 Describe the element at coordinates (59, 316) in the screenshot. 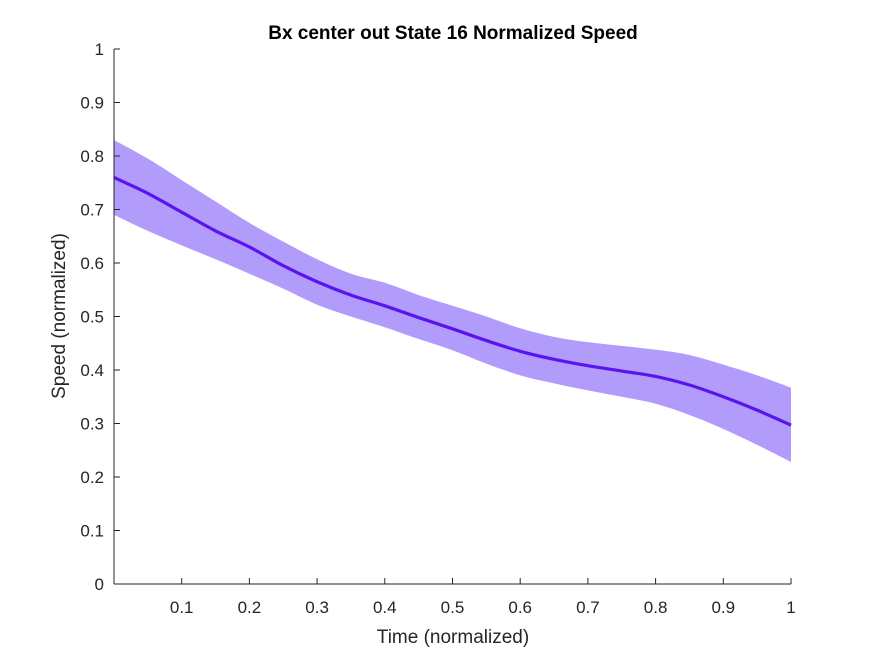

I see `y-axis-label: Speed (normalized)` at that location.